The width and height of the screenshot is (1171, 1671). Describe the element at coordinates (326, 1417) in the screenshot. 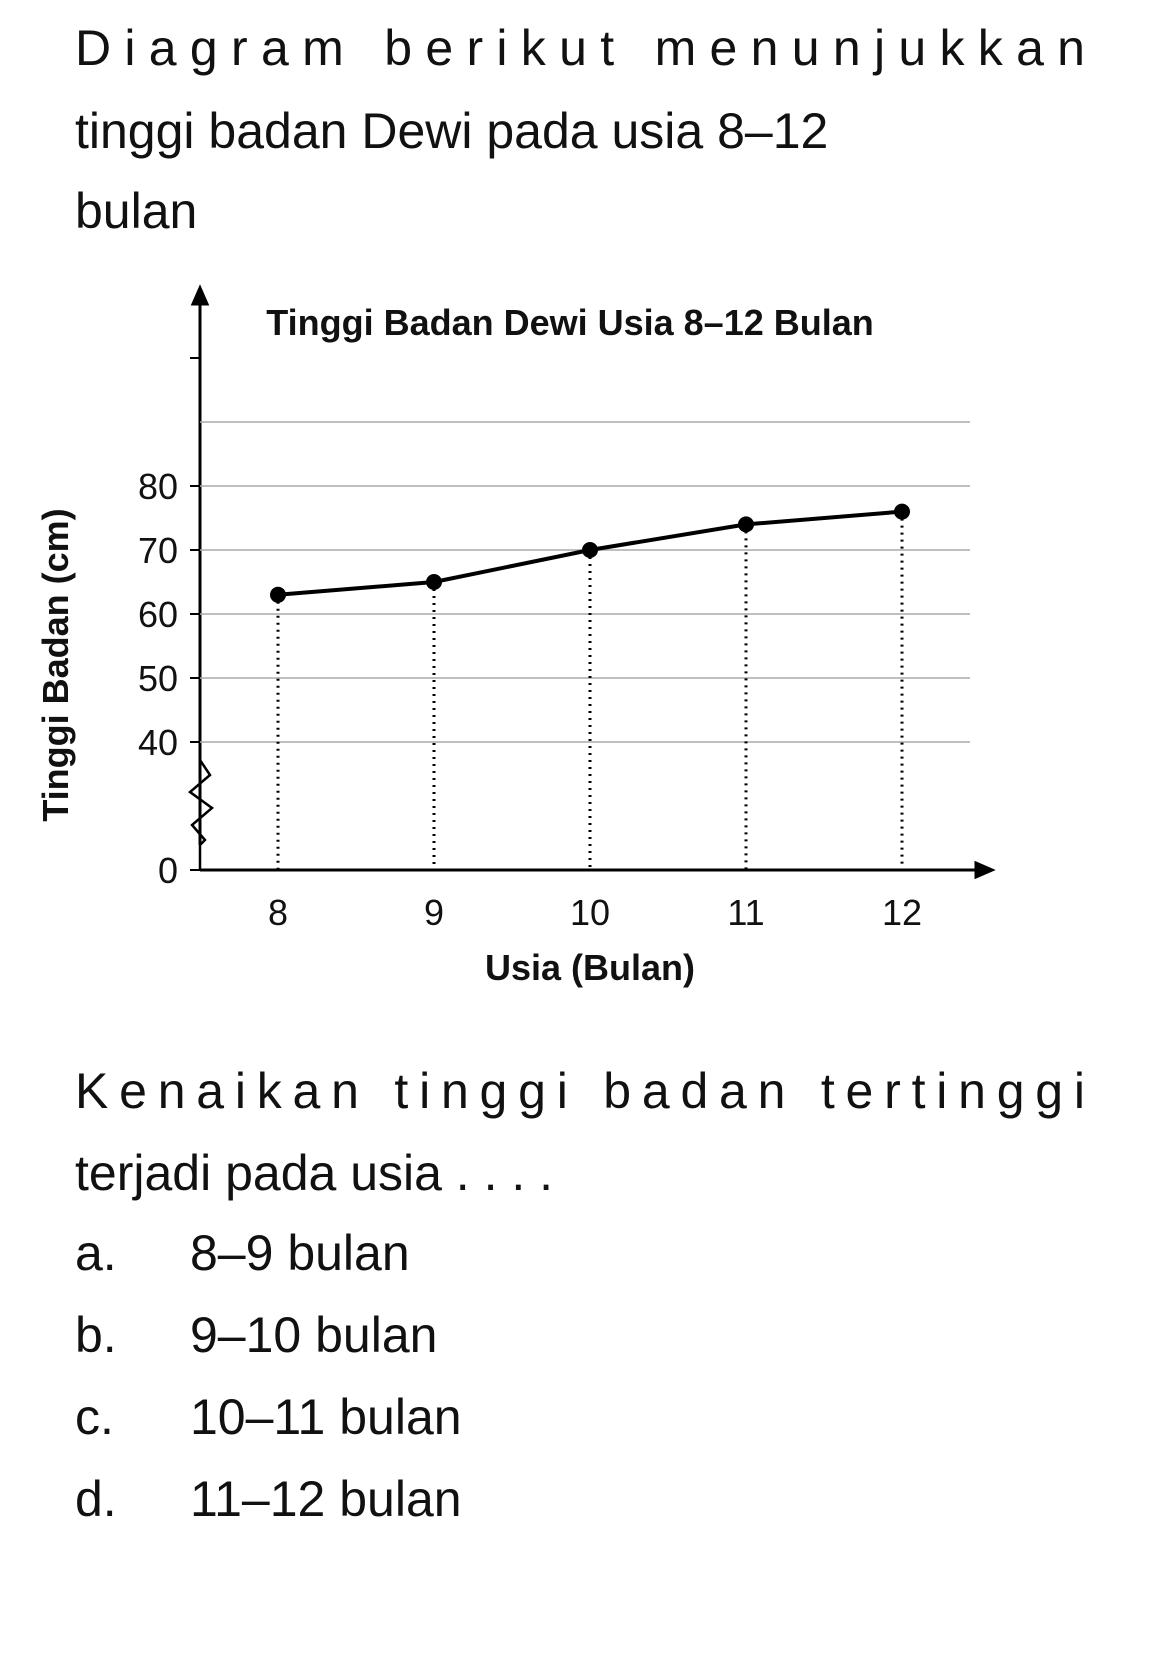

I see `option-text: 10–11 bulan` at that location.